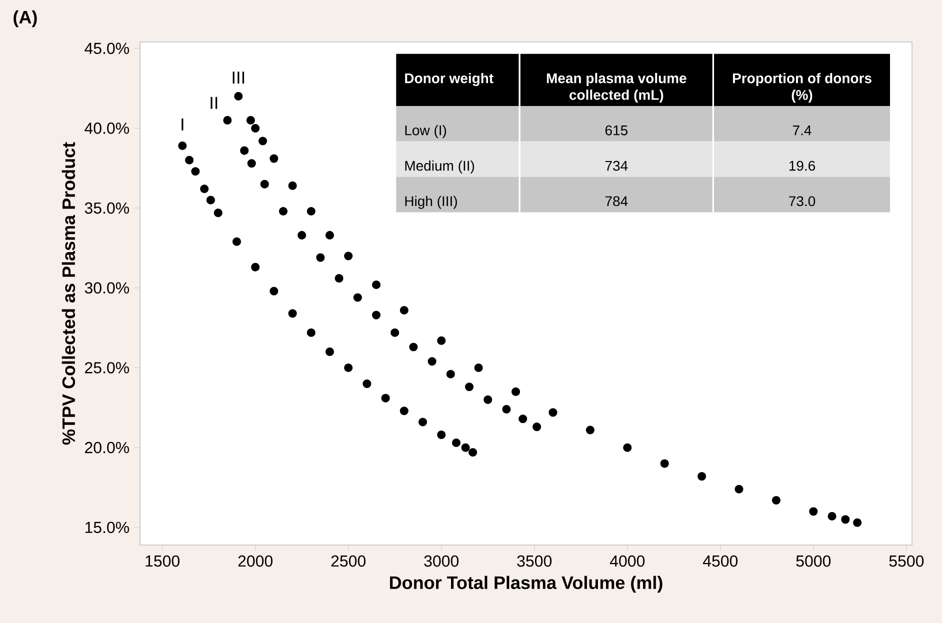  What do you see at coordinates (449, 79) in the screenshot?
I see `annotation: Donor weight` at bounding box center [449, 79].